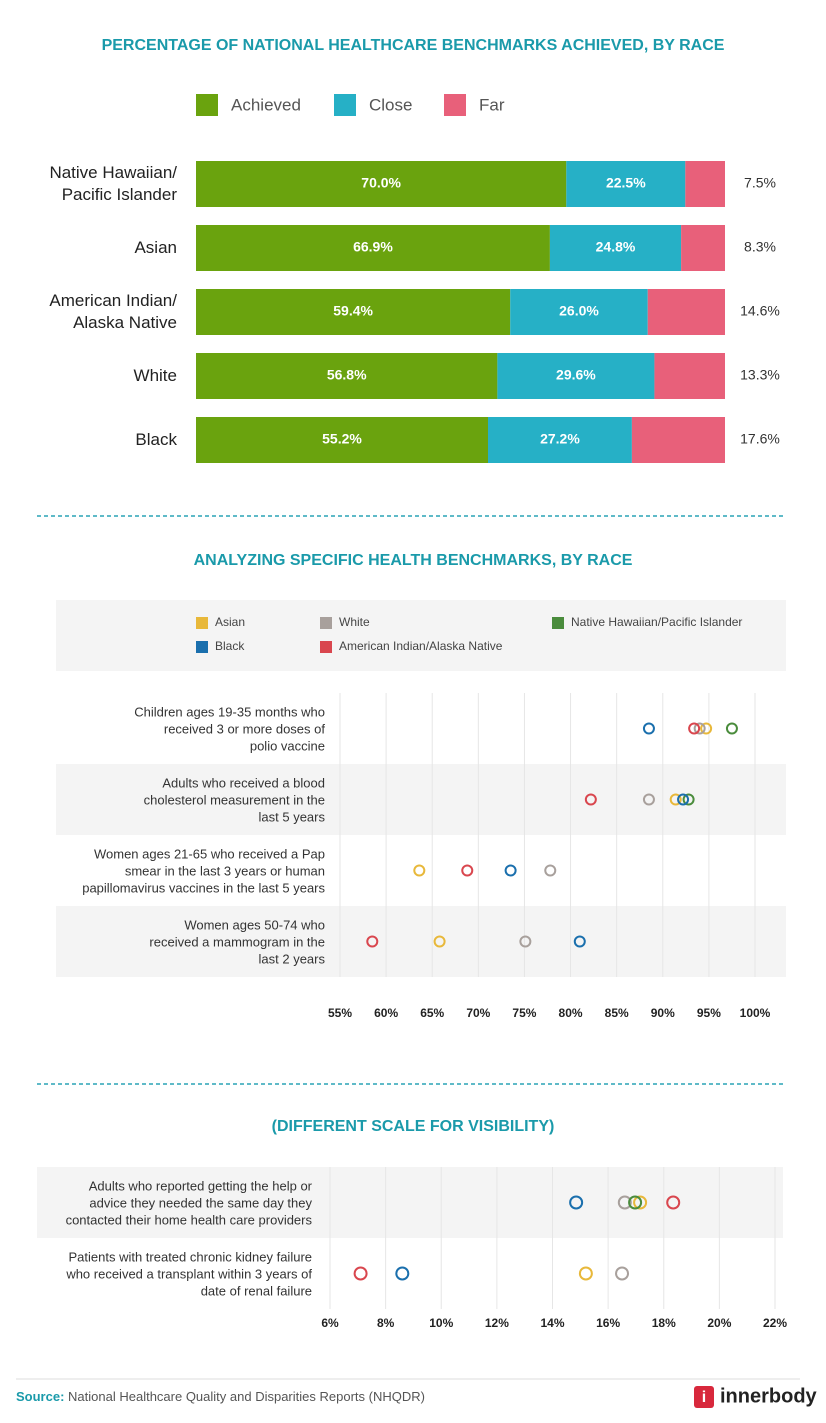 The height and width of the screenshot is (1423, 826). Describe the element at coordinates (755, 1013) in the screenshot. I see `x-tick-label: 100%` at that location.